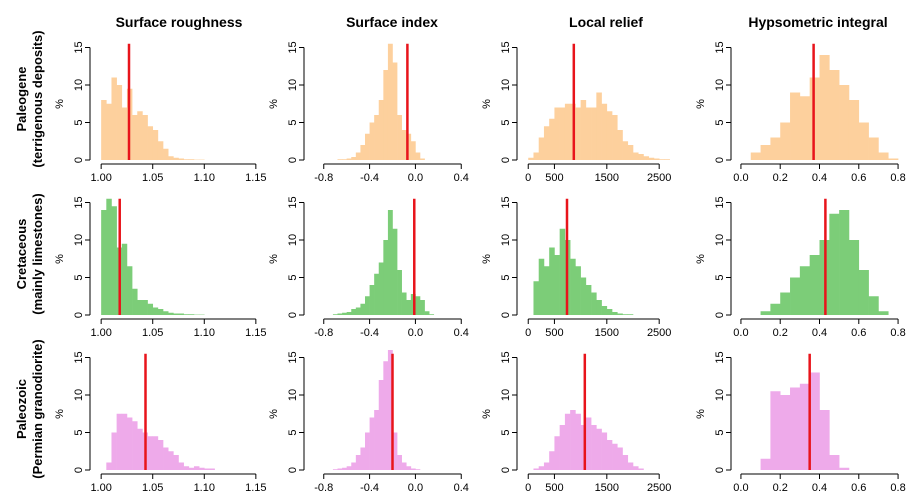  Describe the element at coordinates (659, 178) in the screenshot. I see `x-tick-label: 2500` at that location.